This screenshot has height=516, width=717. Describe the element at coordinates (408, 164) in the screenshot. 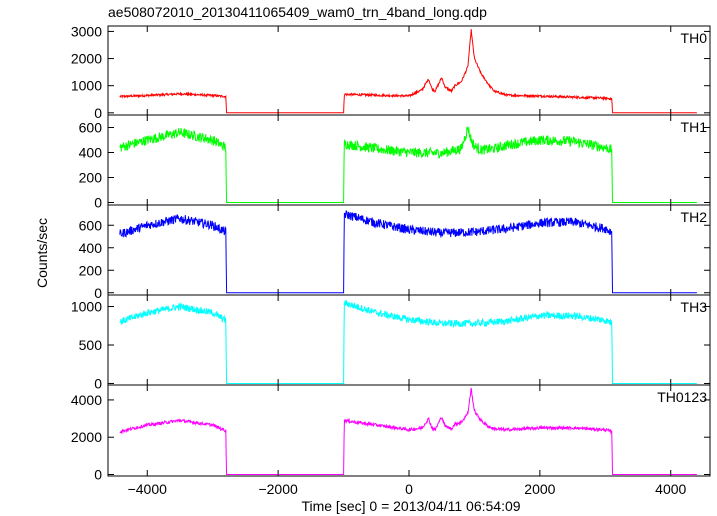

I see `series-line-th1` at that location.